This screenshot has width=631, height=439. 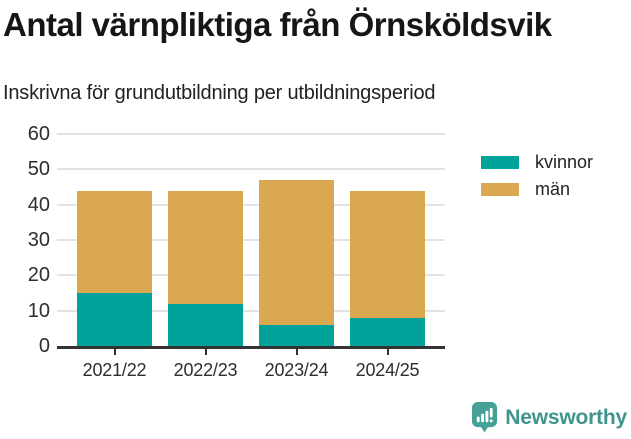 I want to click on bar-2021/22-män, so click(x=114, y=241).